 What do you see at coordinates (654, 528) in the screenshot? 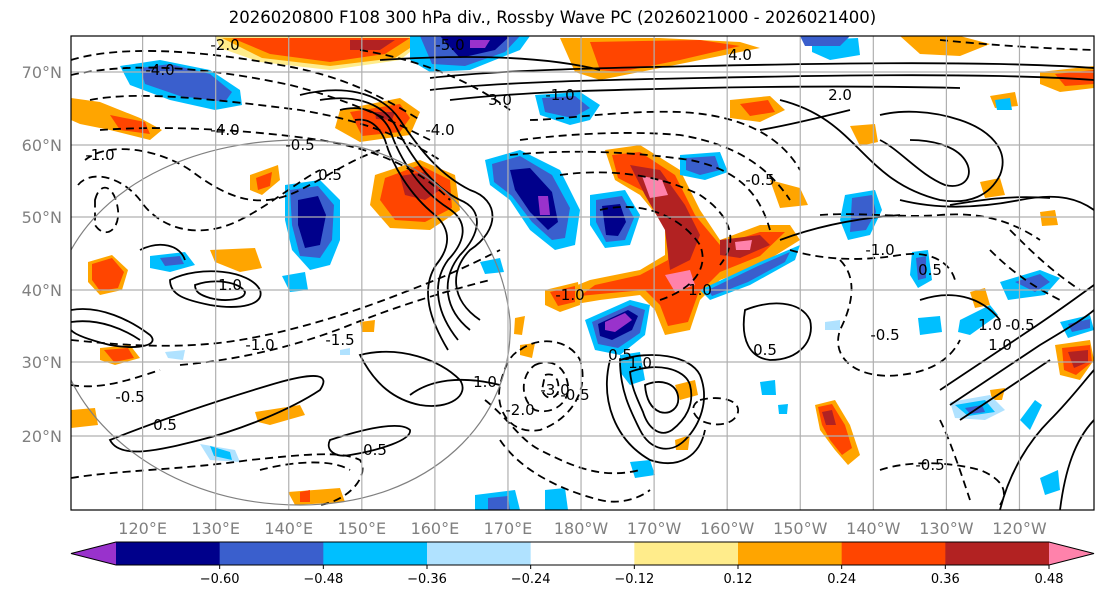
I see `lon-tick-label: 170°W` at bounding box center [654, 528].